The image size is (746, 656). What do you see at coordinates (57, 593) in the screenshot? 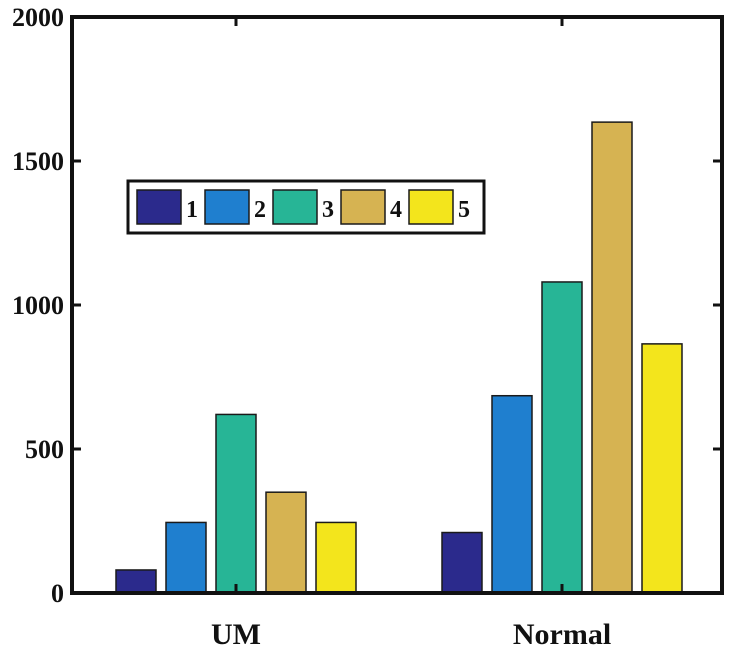
I see `y-tick-label: 0` at bounding box center [57, 593].